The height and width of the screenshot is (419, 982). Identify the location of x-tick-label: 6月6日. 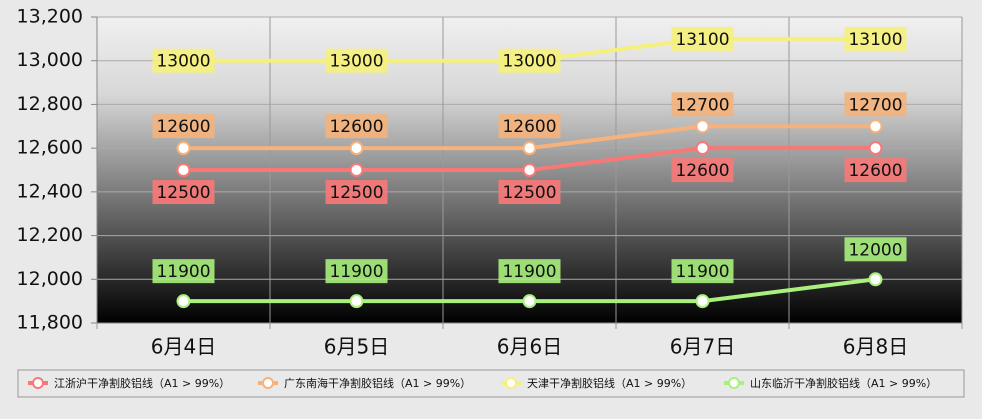
(529, 347).